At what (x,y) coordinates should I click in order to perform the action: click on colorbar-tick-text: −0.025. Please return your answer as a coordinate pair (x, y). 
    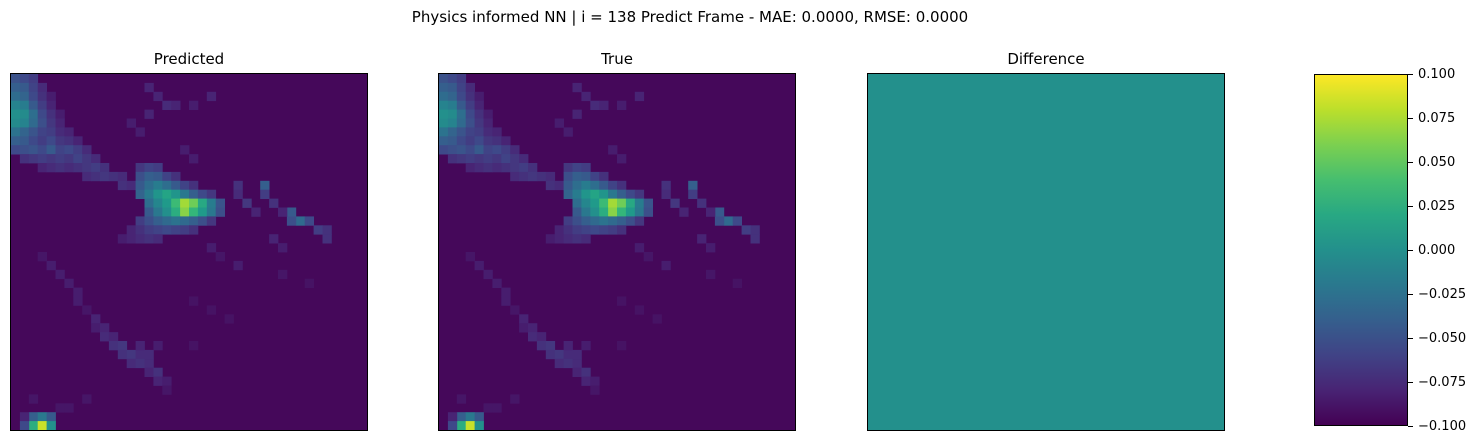
    Looking at the image, I should click on (1442, 294).